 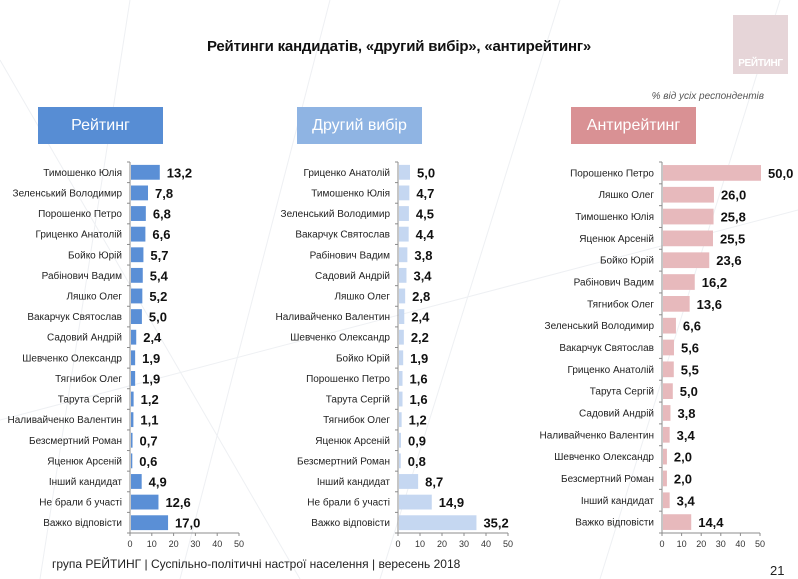 What do you see at coordinates (633, 125) in the screenshot?
I see `header-antirating: Антирейтинг` at bounding box center [633, 125].